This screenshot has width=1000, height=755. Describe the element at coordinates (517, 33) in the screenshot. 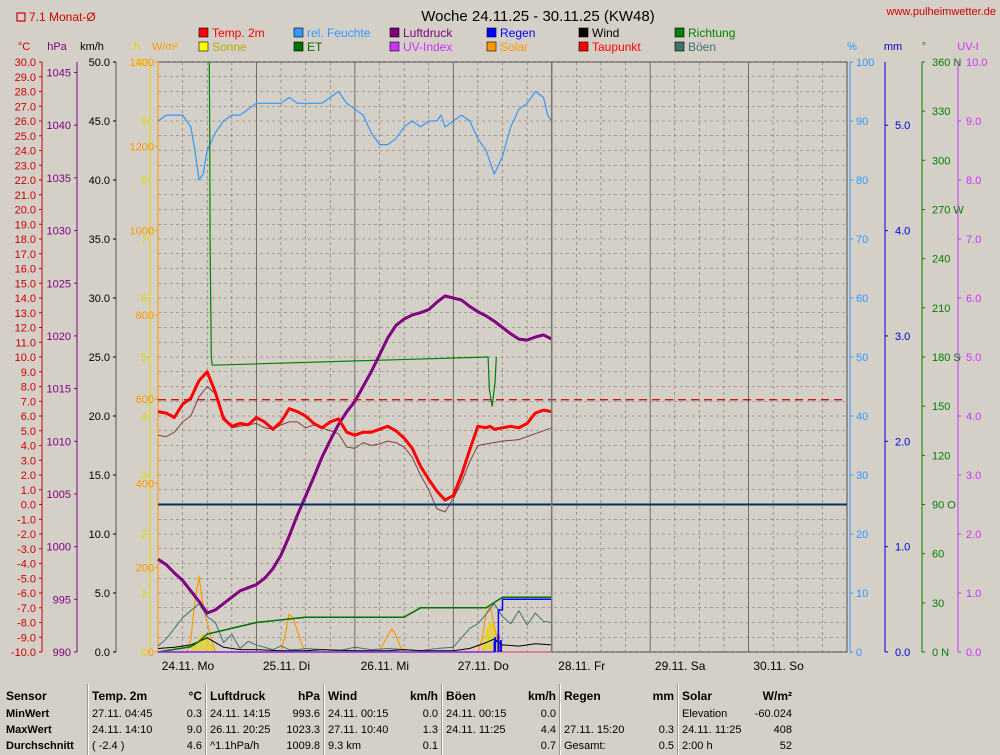

I see `legend-label: Regen` at that location.